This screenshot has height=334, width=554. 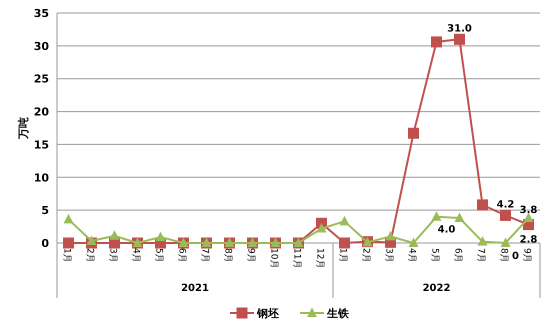 What do you see at coordinates (23, 128) in the screenshot?
I see `y-axis-title: 万吨` at bounding box center [23, 128].